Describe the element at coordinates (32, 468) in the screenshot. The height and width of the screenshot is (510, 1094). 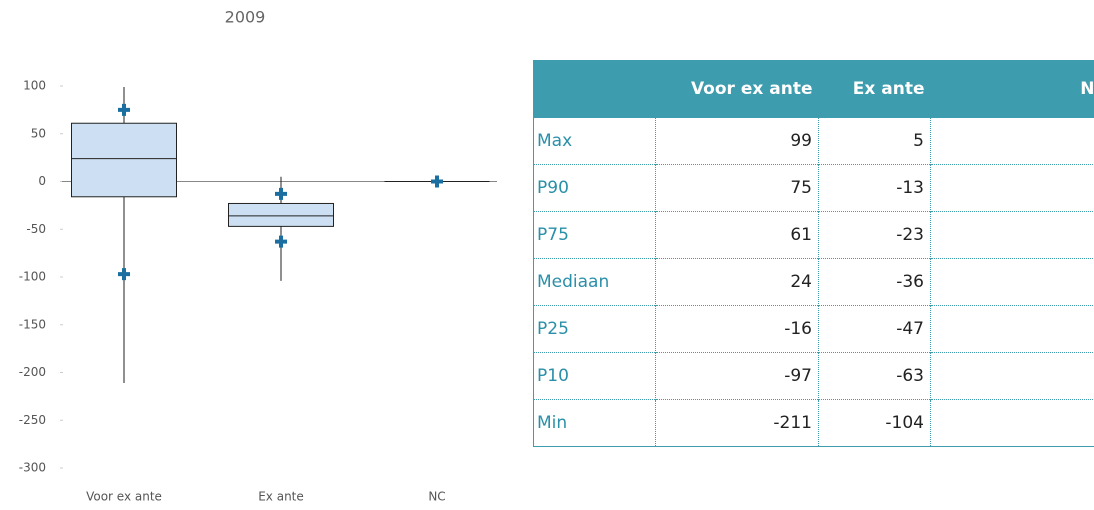
I see `y-tick-label: -300` at that location.